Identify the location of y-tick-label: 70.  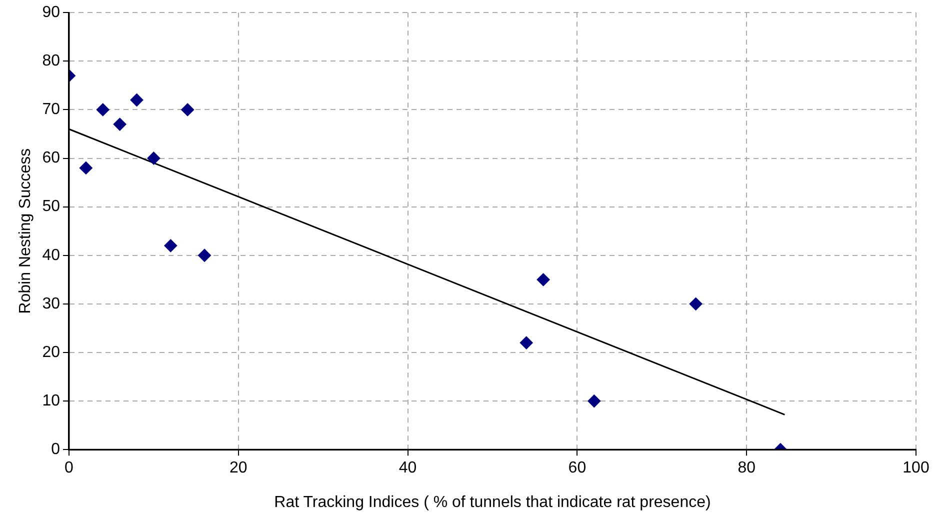
(51, 109).